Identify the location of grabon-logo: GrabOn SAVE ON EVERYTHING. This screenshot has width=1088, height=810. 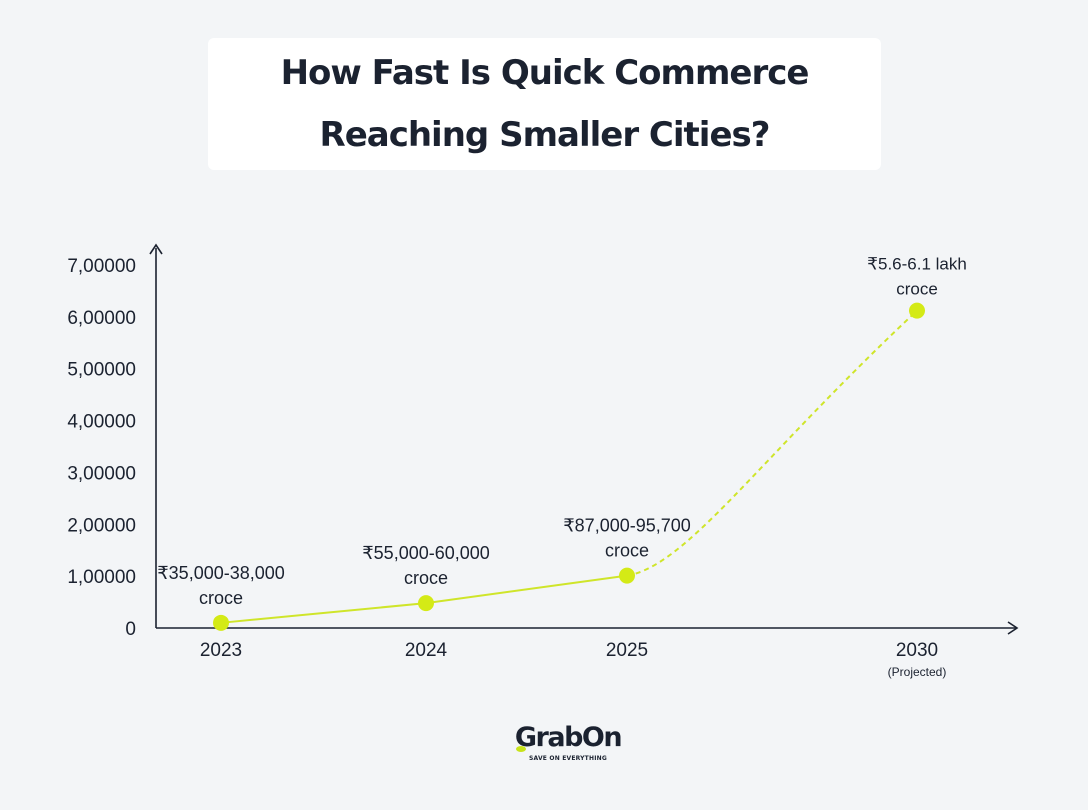
(568, 744).